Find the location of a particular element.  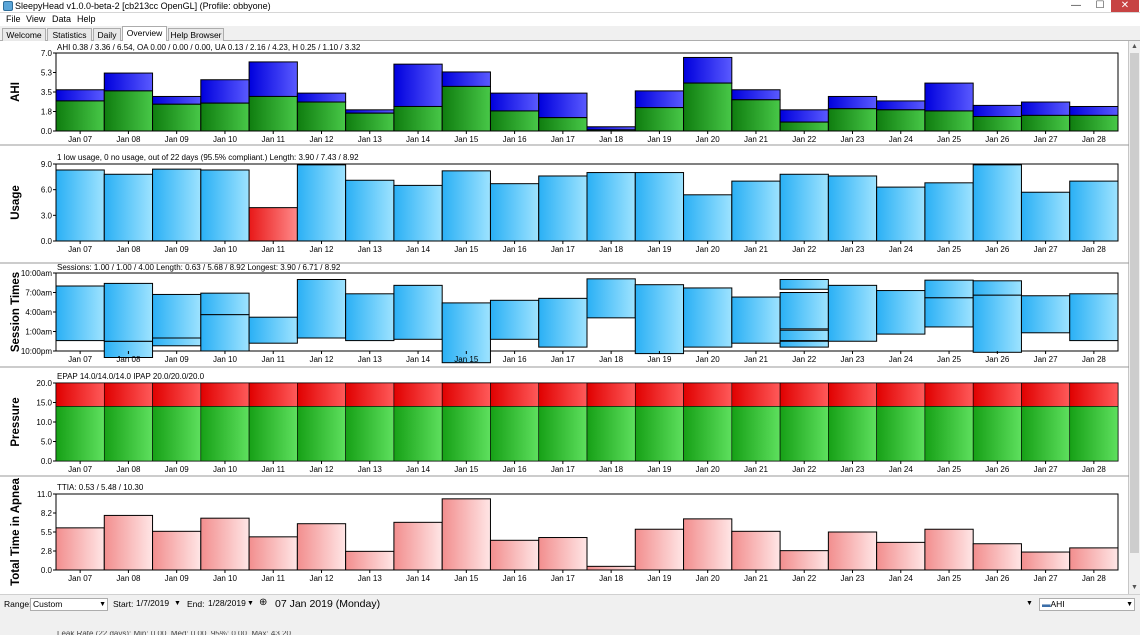

vertical-scrollbar: ▲ ▼ is located at coordinates (1134, 317).